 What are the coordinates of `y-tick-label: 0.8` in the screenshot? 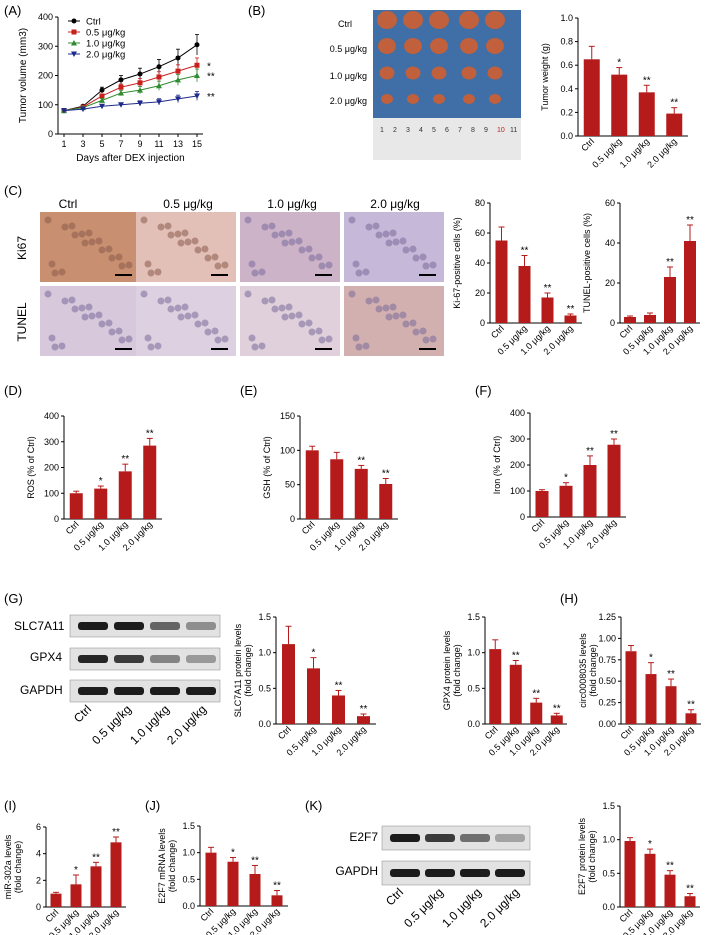 It's located at (566, 42).